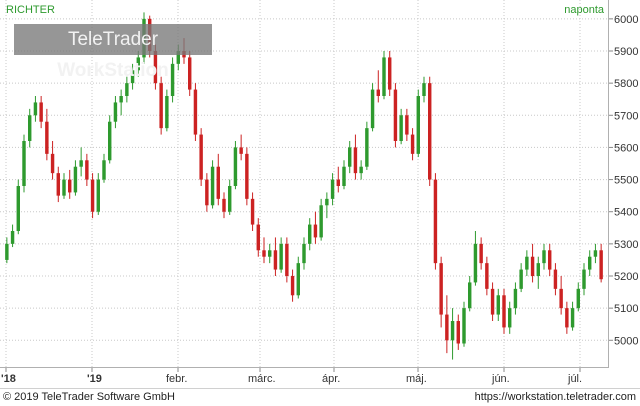 Image resolution: width=640 pixels, height=406 pixels. Describe the element at coordinates (500, 379) in the screenshot. I see `x-tick-label: jún.` at that location.